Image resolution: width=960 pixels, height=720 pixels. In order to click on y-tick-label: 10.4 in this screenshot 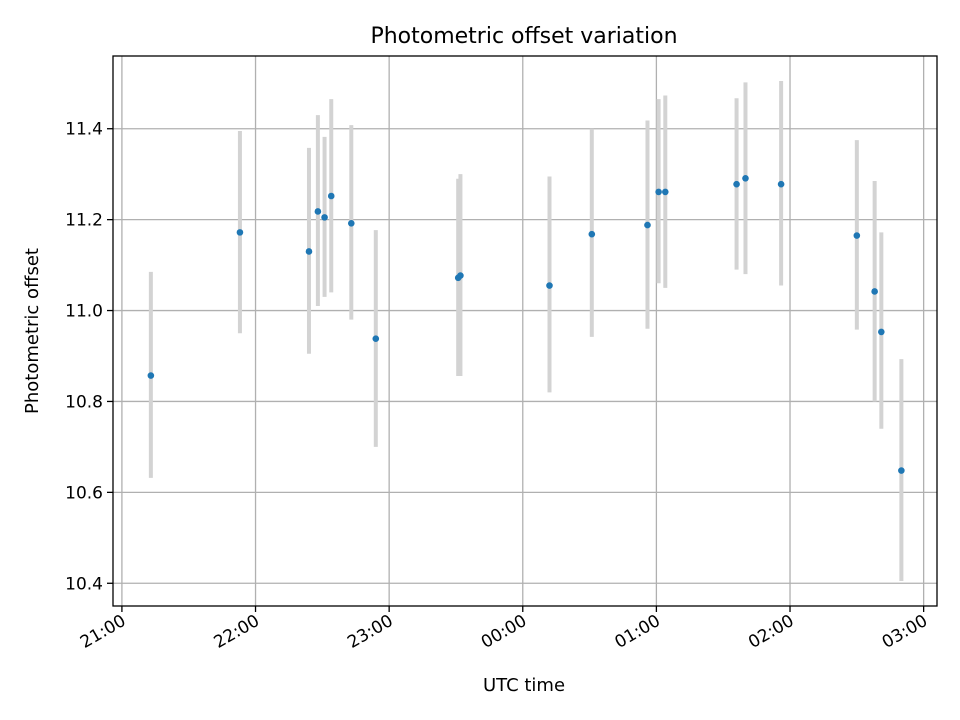, I will do `click(84, 584)`.